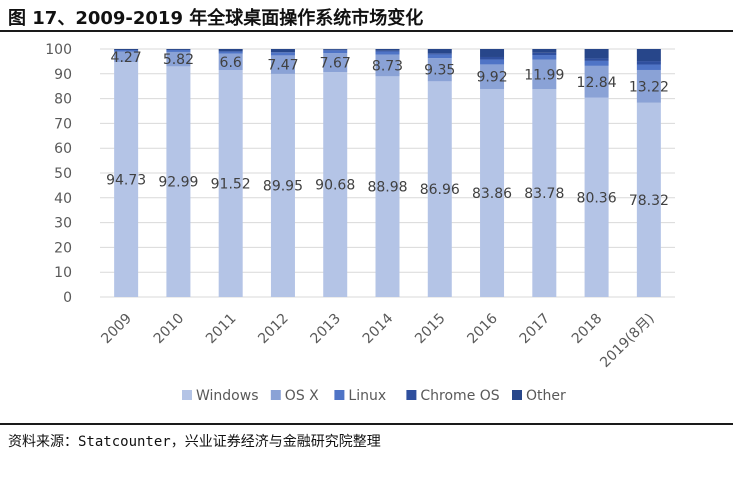  I want to click on data-label-windows: 83.78, so click(544, 194).